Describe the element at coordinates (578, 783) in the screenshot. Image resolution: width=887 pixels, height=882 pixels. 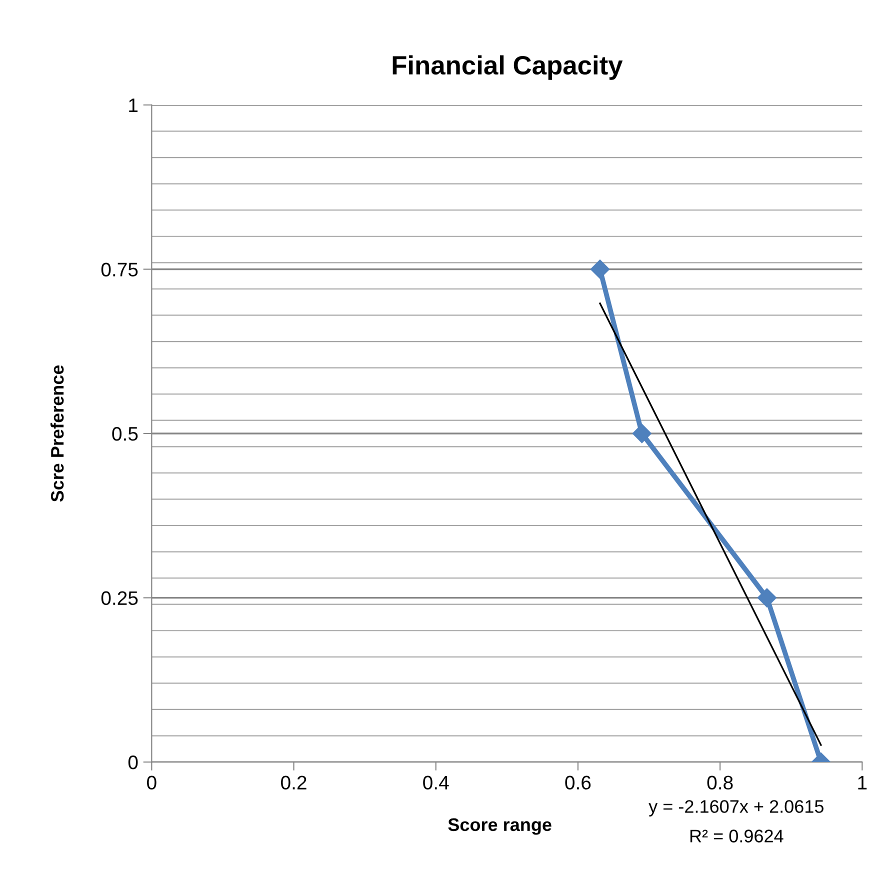
I see `x-tick-label: 0.6` at that location.